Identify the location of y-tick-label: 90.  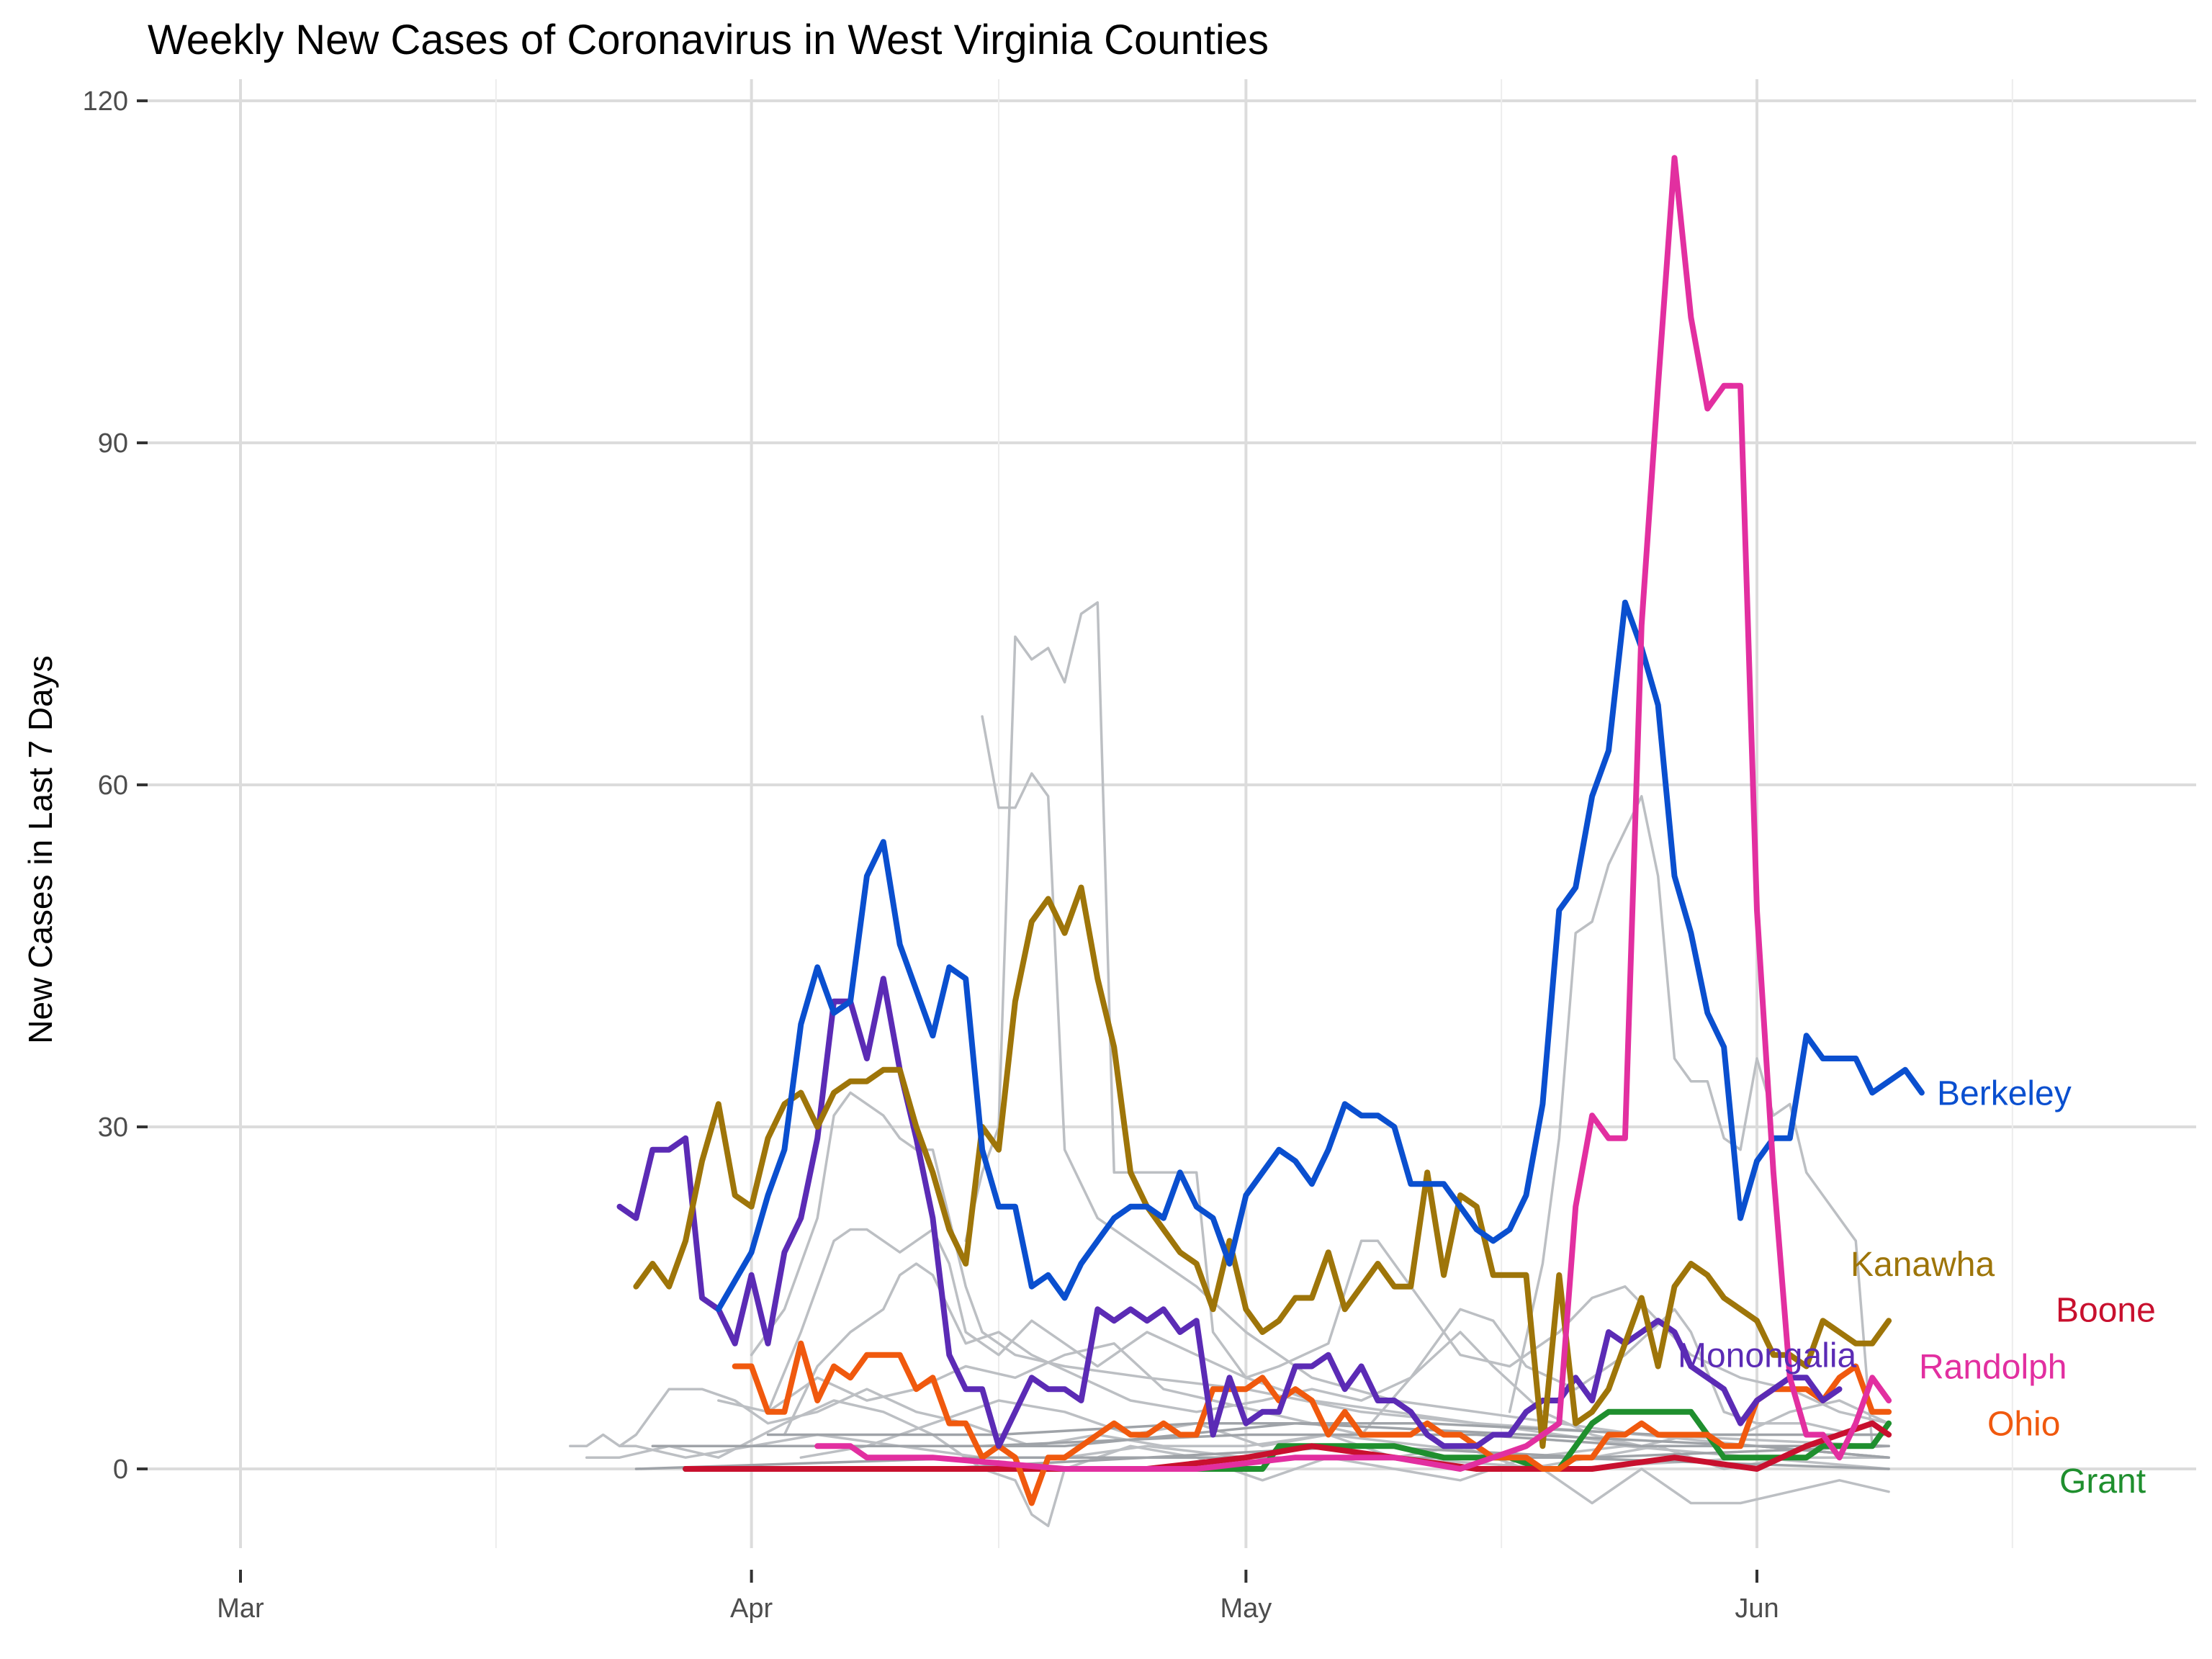
(113, 444).